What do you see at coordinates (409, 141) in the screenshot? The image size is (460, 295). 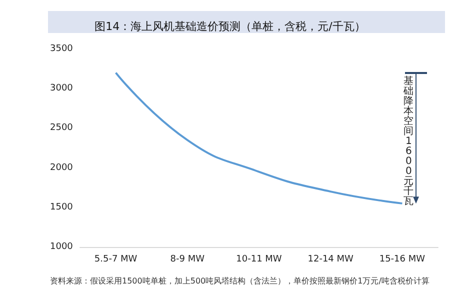 I see `text: 基础降本空间1600元千瓦` at bounding box center [409, 141].